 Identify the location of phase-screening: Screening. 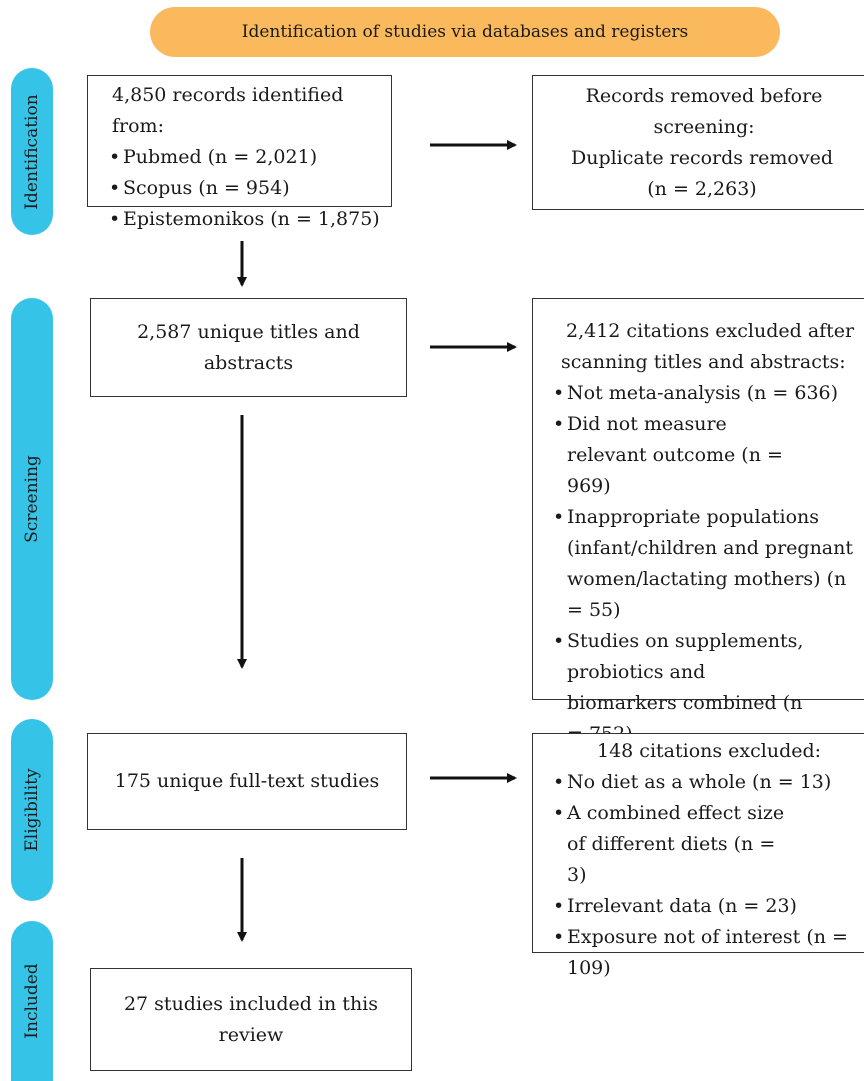
(32, 499).